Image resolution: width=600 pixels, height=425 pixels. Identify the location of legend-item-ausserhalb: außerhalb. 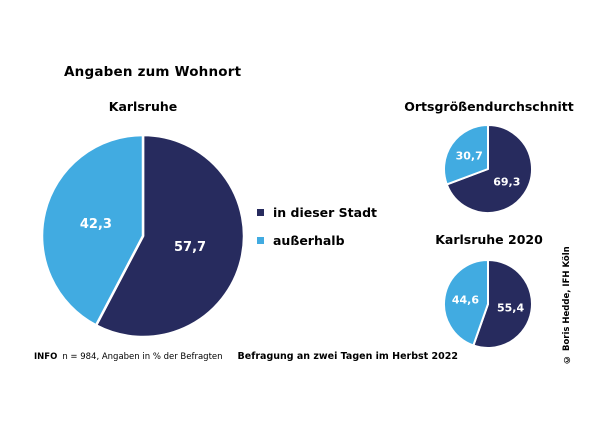
(317, 240).